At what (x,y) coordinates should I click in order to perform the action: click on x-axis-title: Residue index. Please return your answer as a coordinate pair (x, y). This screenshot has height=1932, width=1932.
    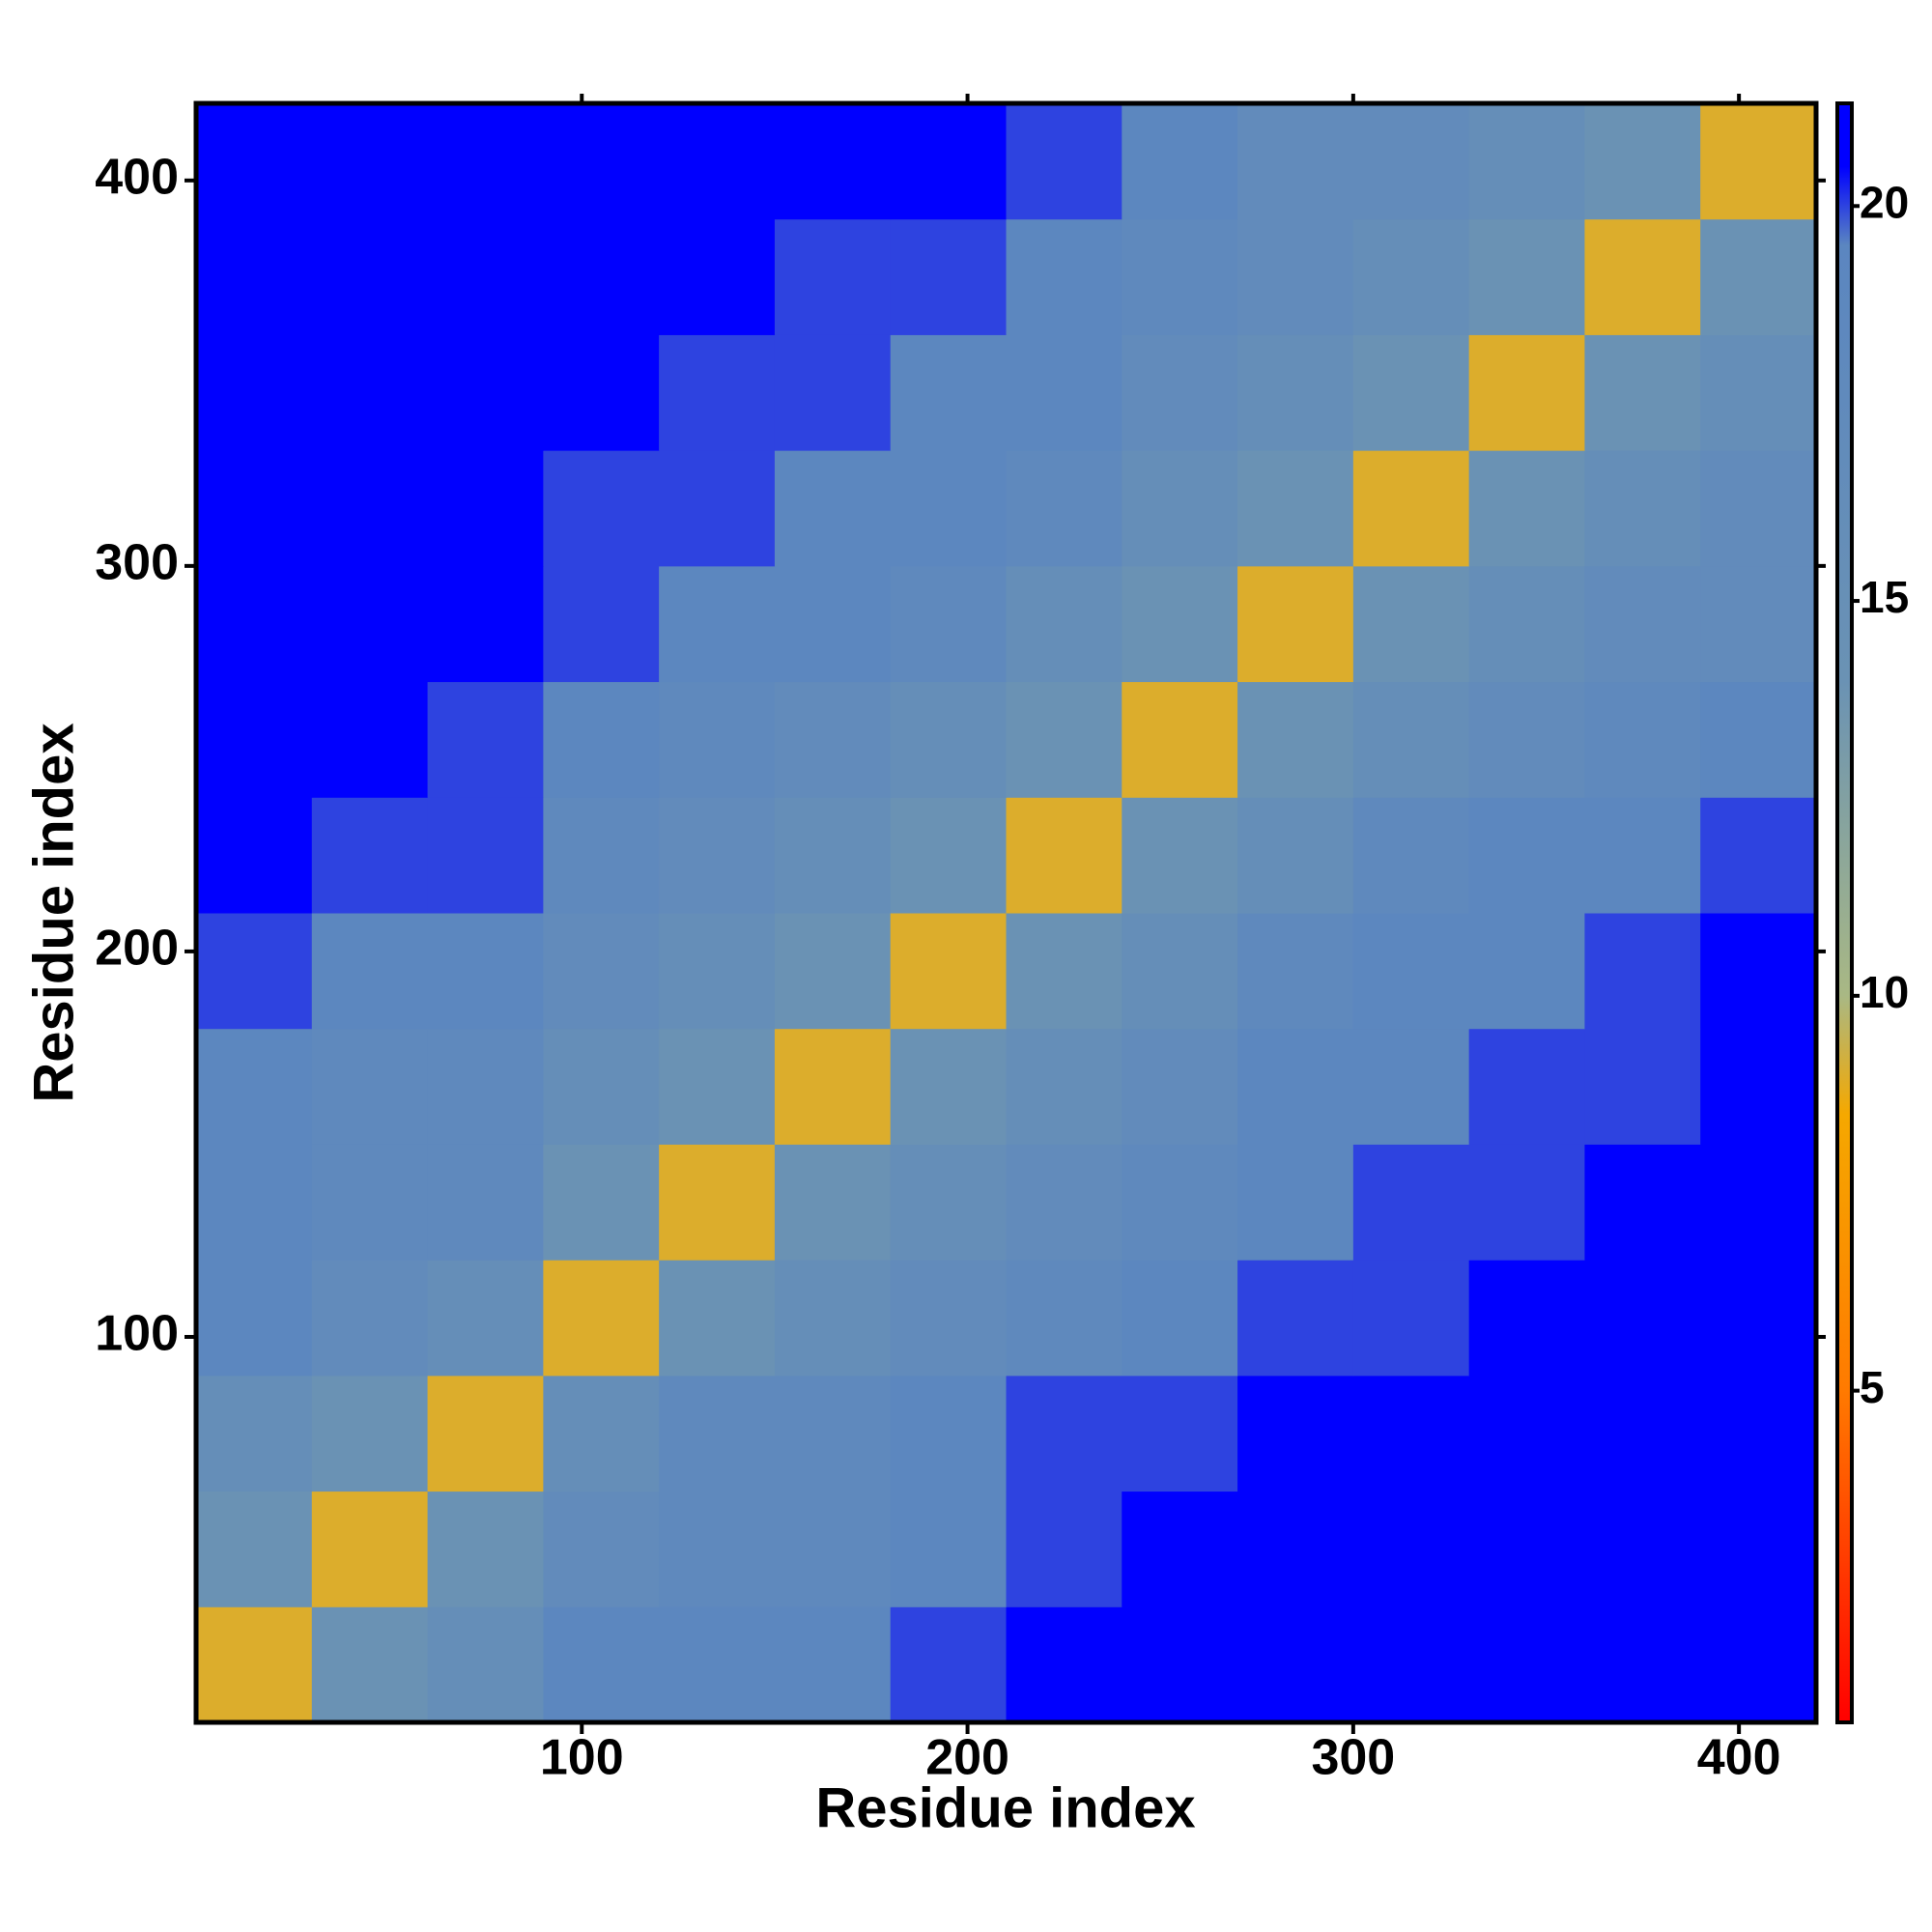
    Looking at the image, I should click on (1005, 1807).